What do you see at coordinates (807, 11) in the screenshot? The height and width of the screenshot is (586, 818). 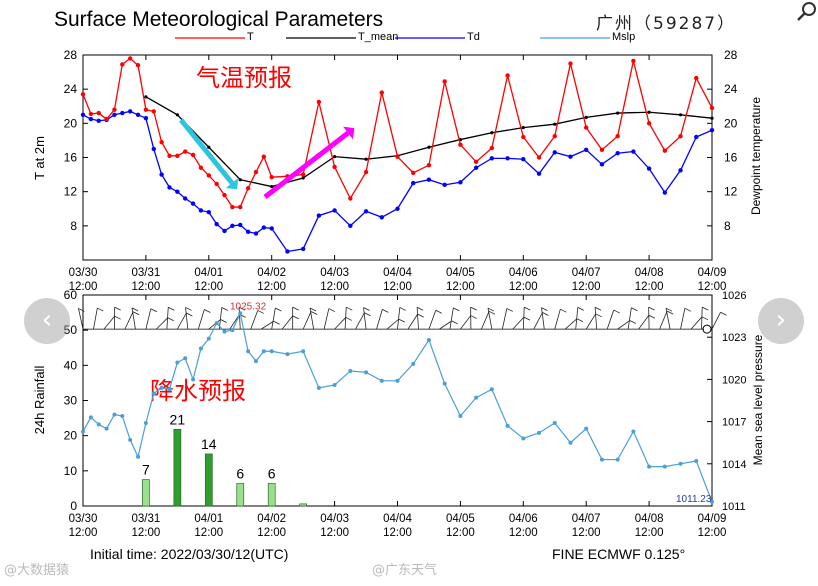 I see `search-icon` at bounding box center [807, 11].